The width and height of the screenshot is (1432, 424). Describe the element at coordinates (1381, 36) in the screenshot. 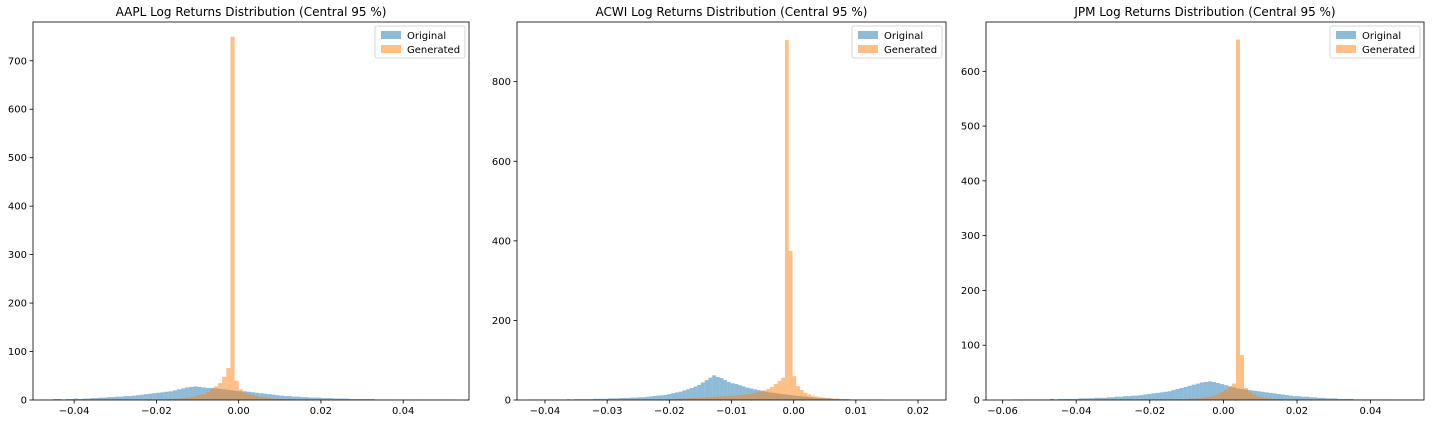

I see `legend-label: Original` at that location.